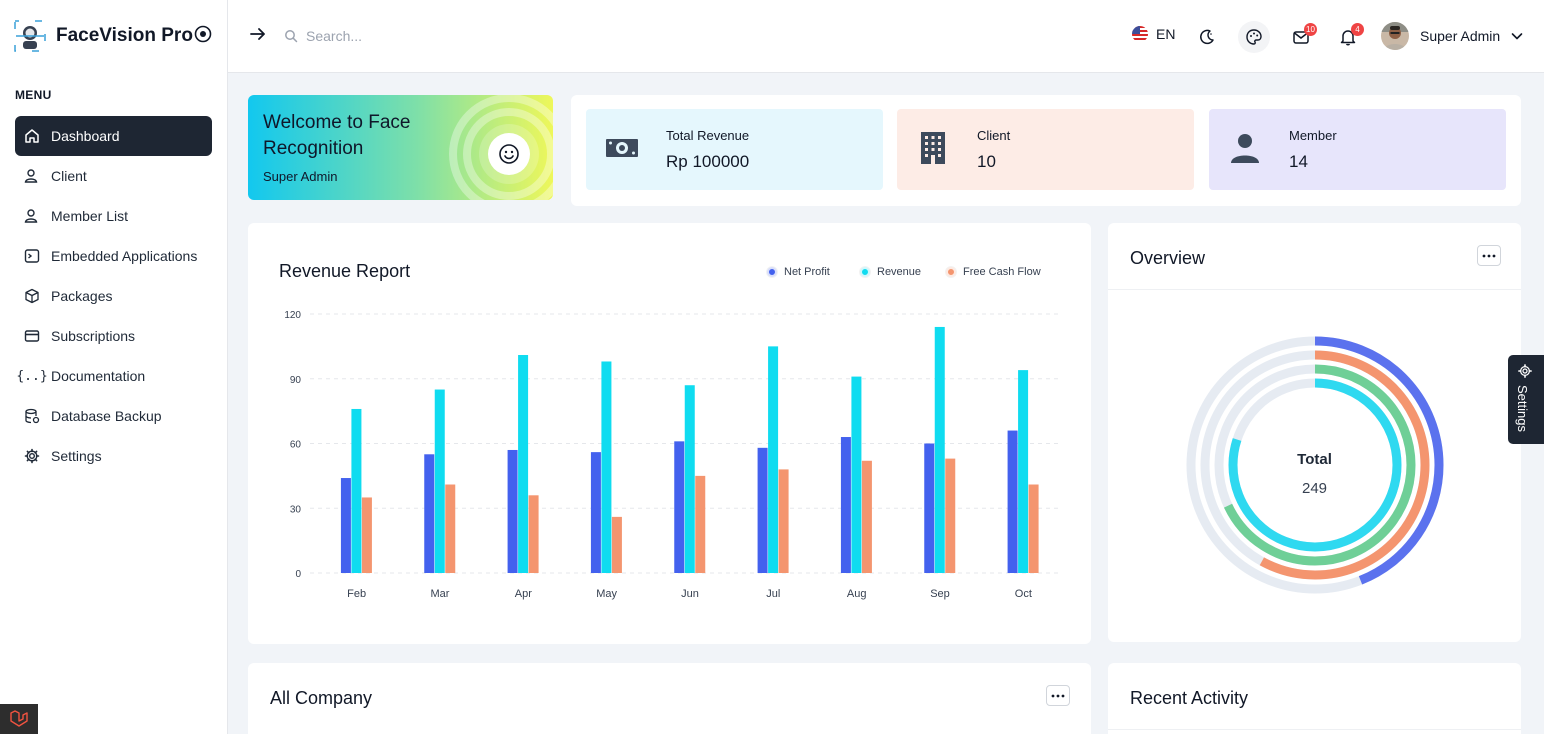  Describe the element at coordinates (1314, 289) in the screenshot. I see `divider` at that location.